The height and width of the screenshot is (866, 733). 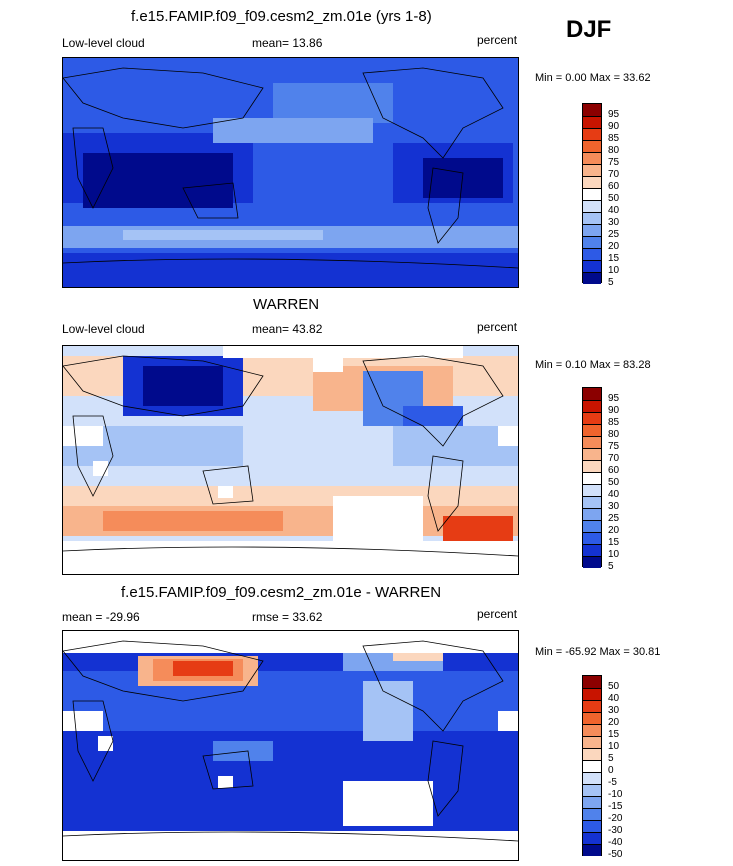 I want to click on panel2-left-label: Low-level cloud, so click(x=103, y=329).